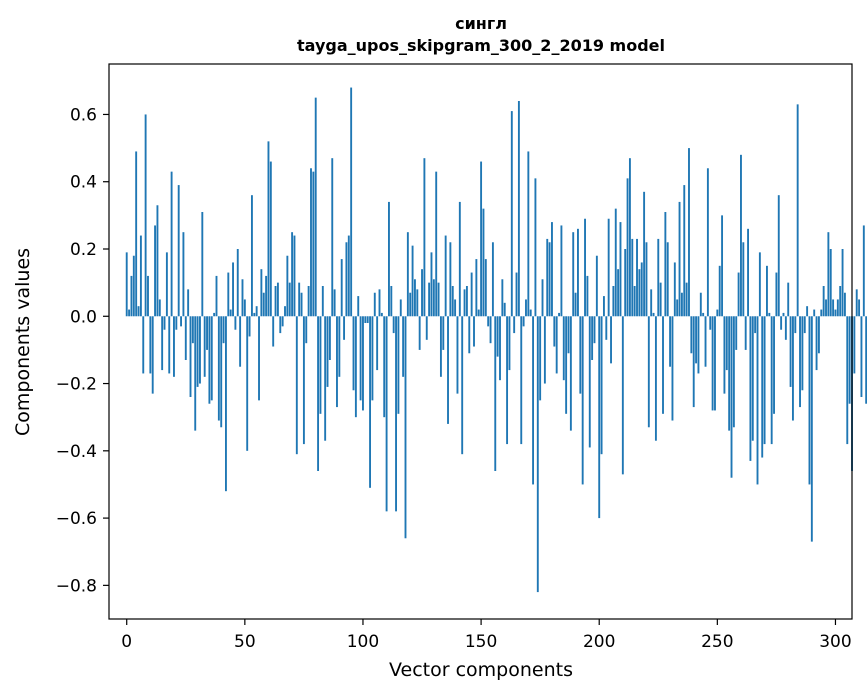  What do you see at coordinates (76, 519) in the screenshot?
I see `y-tick-label: −0.6` at bounding box center [76, 519].